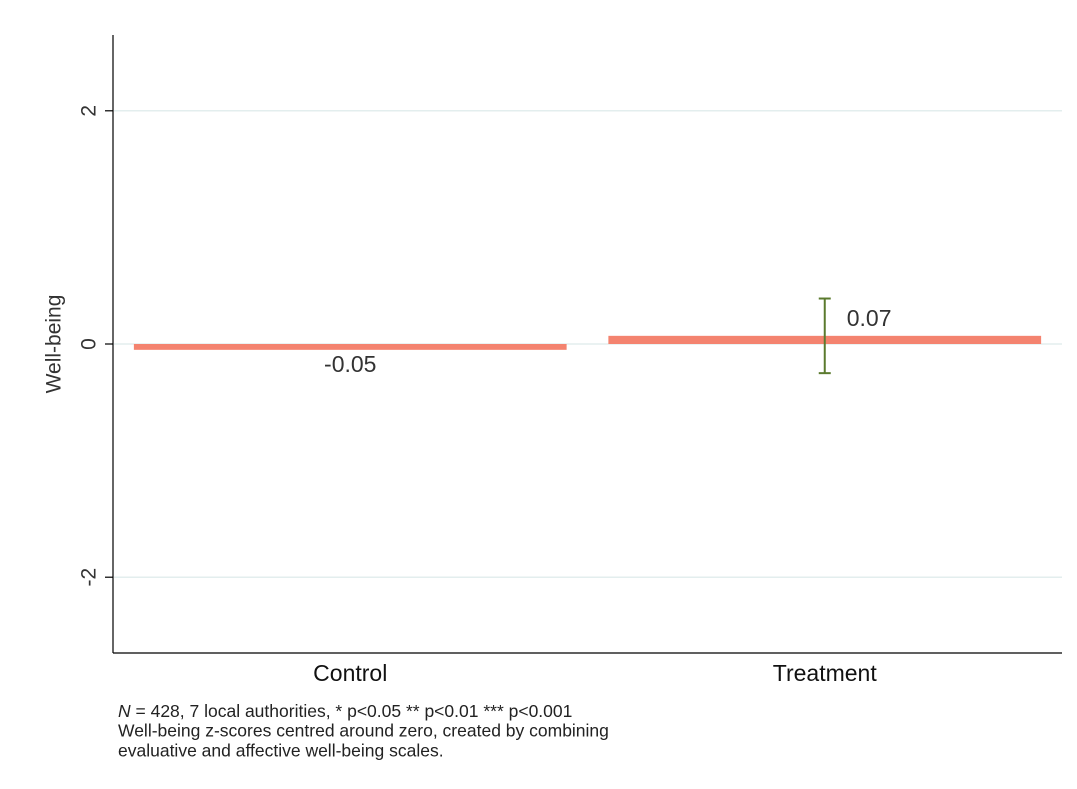 This screenshot has height=789, width=1077. What do you see at coordinates (350, 364) in the screenshot?
I see `value-label: -0.05` at bounding box center [350, 364].